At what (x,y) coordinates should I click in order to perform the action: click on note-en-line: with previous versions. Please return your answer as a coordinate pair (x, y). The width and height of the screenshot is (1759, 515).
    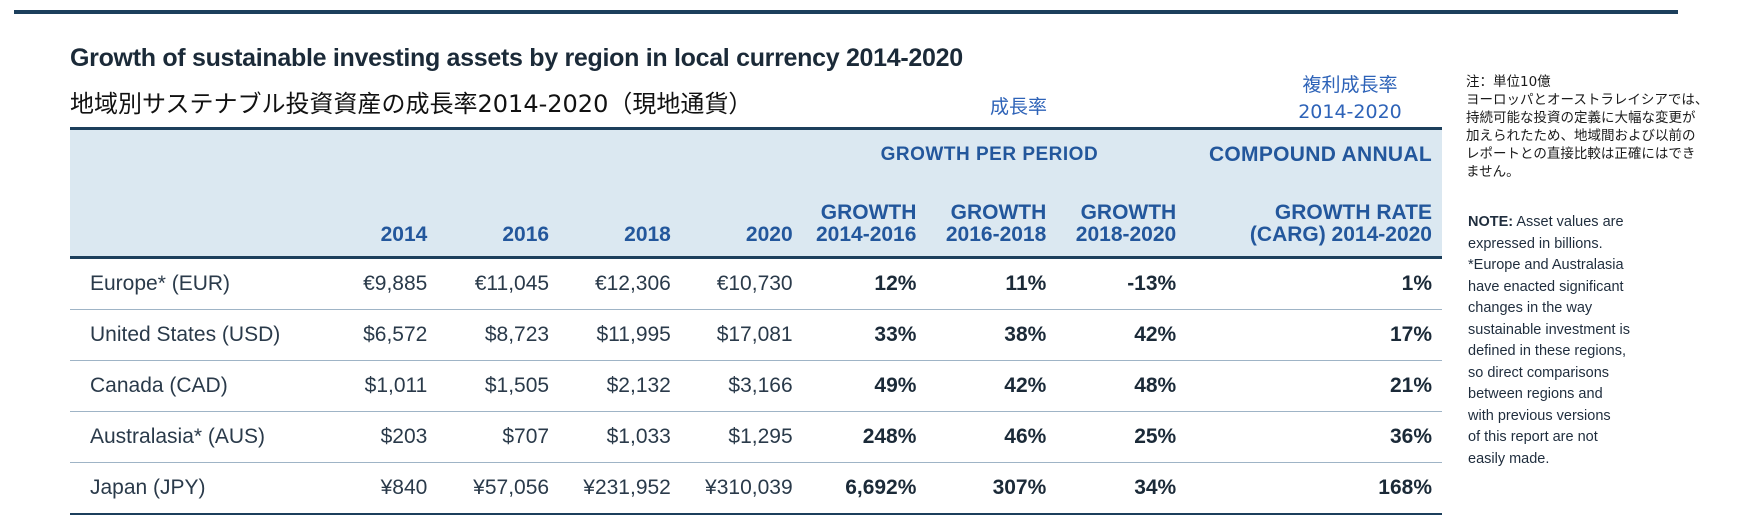
    Looking at the image, I should click on (1539, 415).